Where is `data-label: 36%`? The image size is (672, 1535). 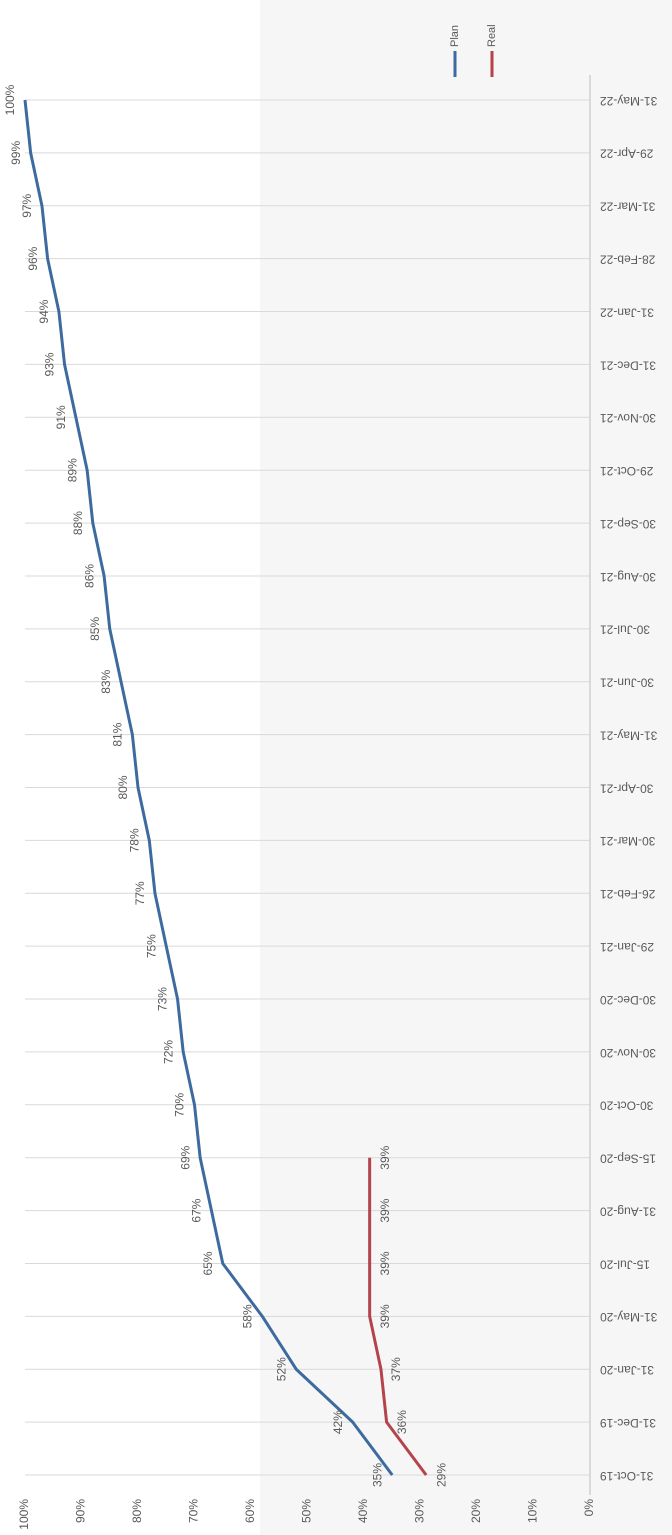
data-label: 36% is located at coordinates (402, 1422).